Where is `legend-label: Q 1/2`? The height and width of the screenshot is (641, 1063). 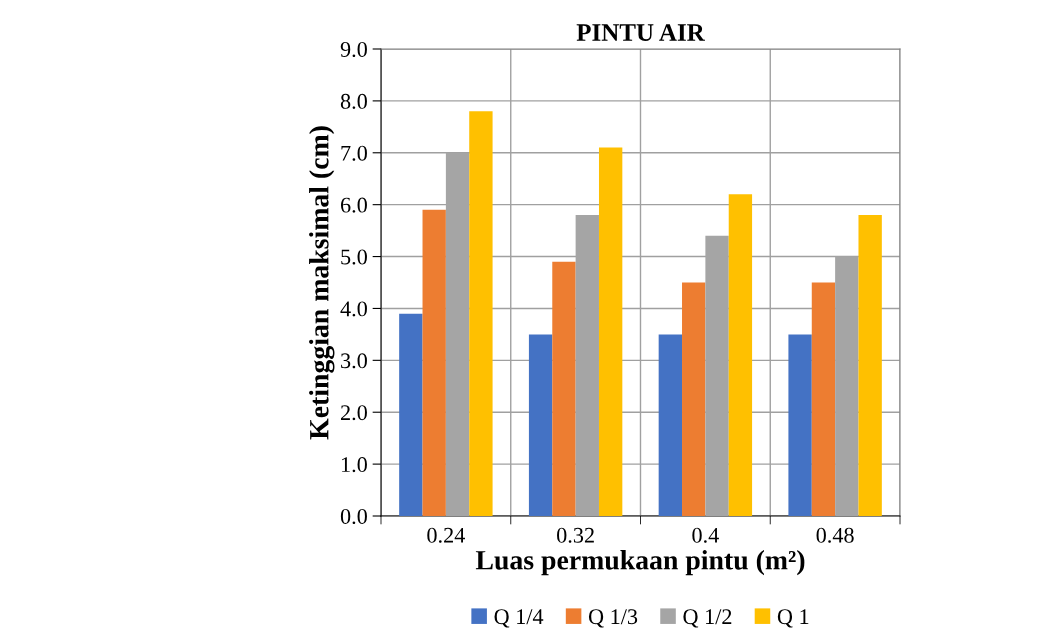
legend-label: Q 1/2 is located at coordinates (707, 618).